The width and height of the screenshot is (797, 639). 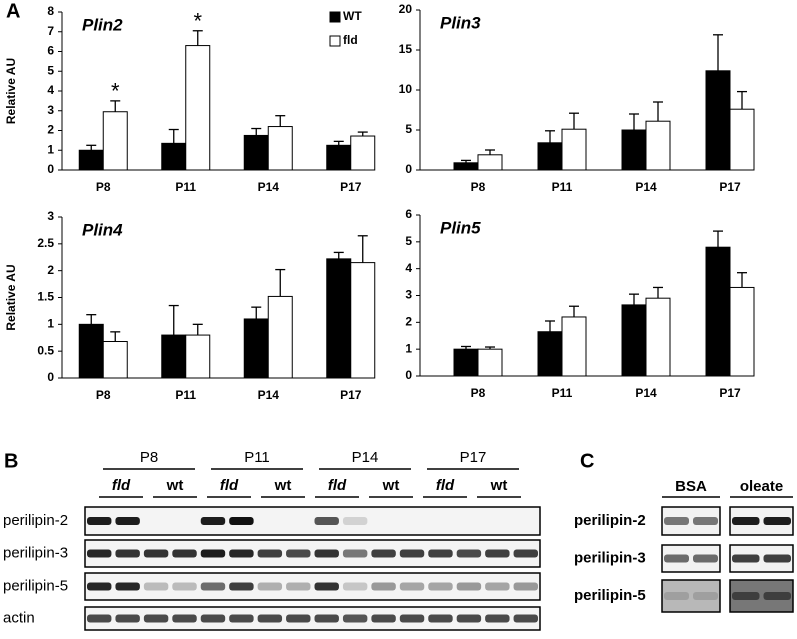 What do you see at coordinates (408, 129) in the screenshot?
I see `y-tick-label: 5` at bounding box center [408, 129].